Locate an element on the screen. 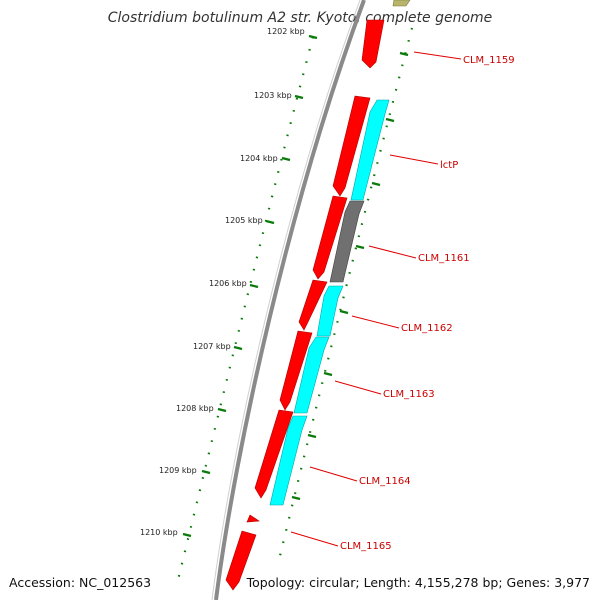 This screenshot has height=600, width=600. gene-feature-lctp is located at coordinates (370, 150).